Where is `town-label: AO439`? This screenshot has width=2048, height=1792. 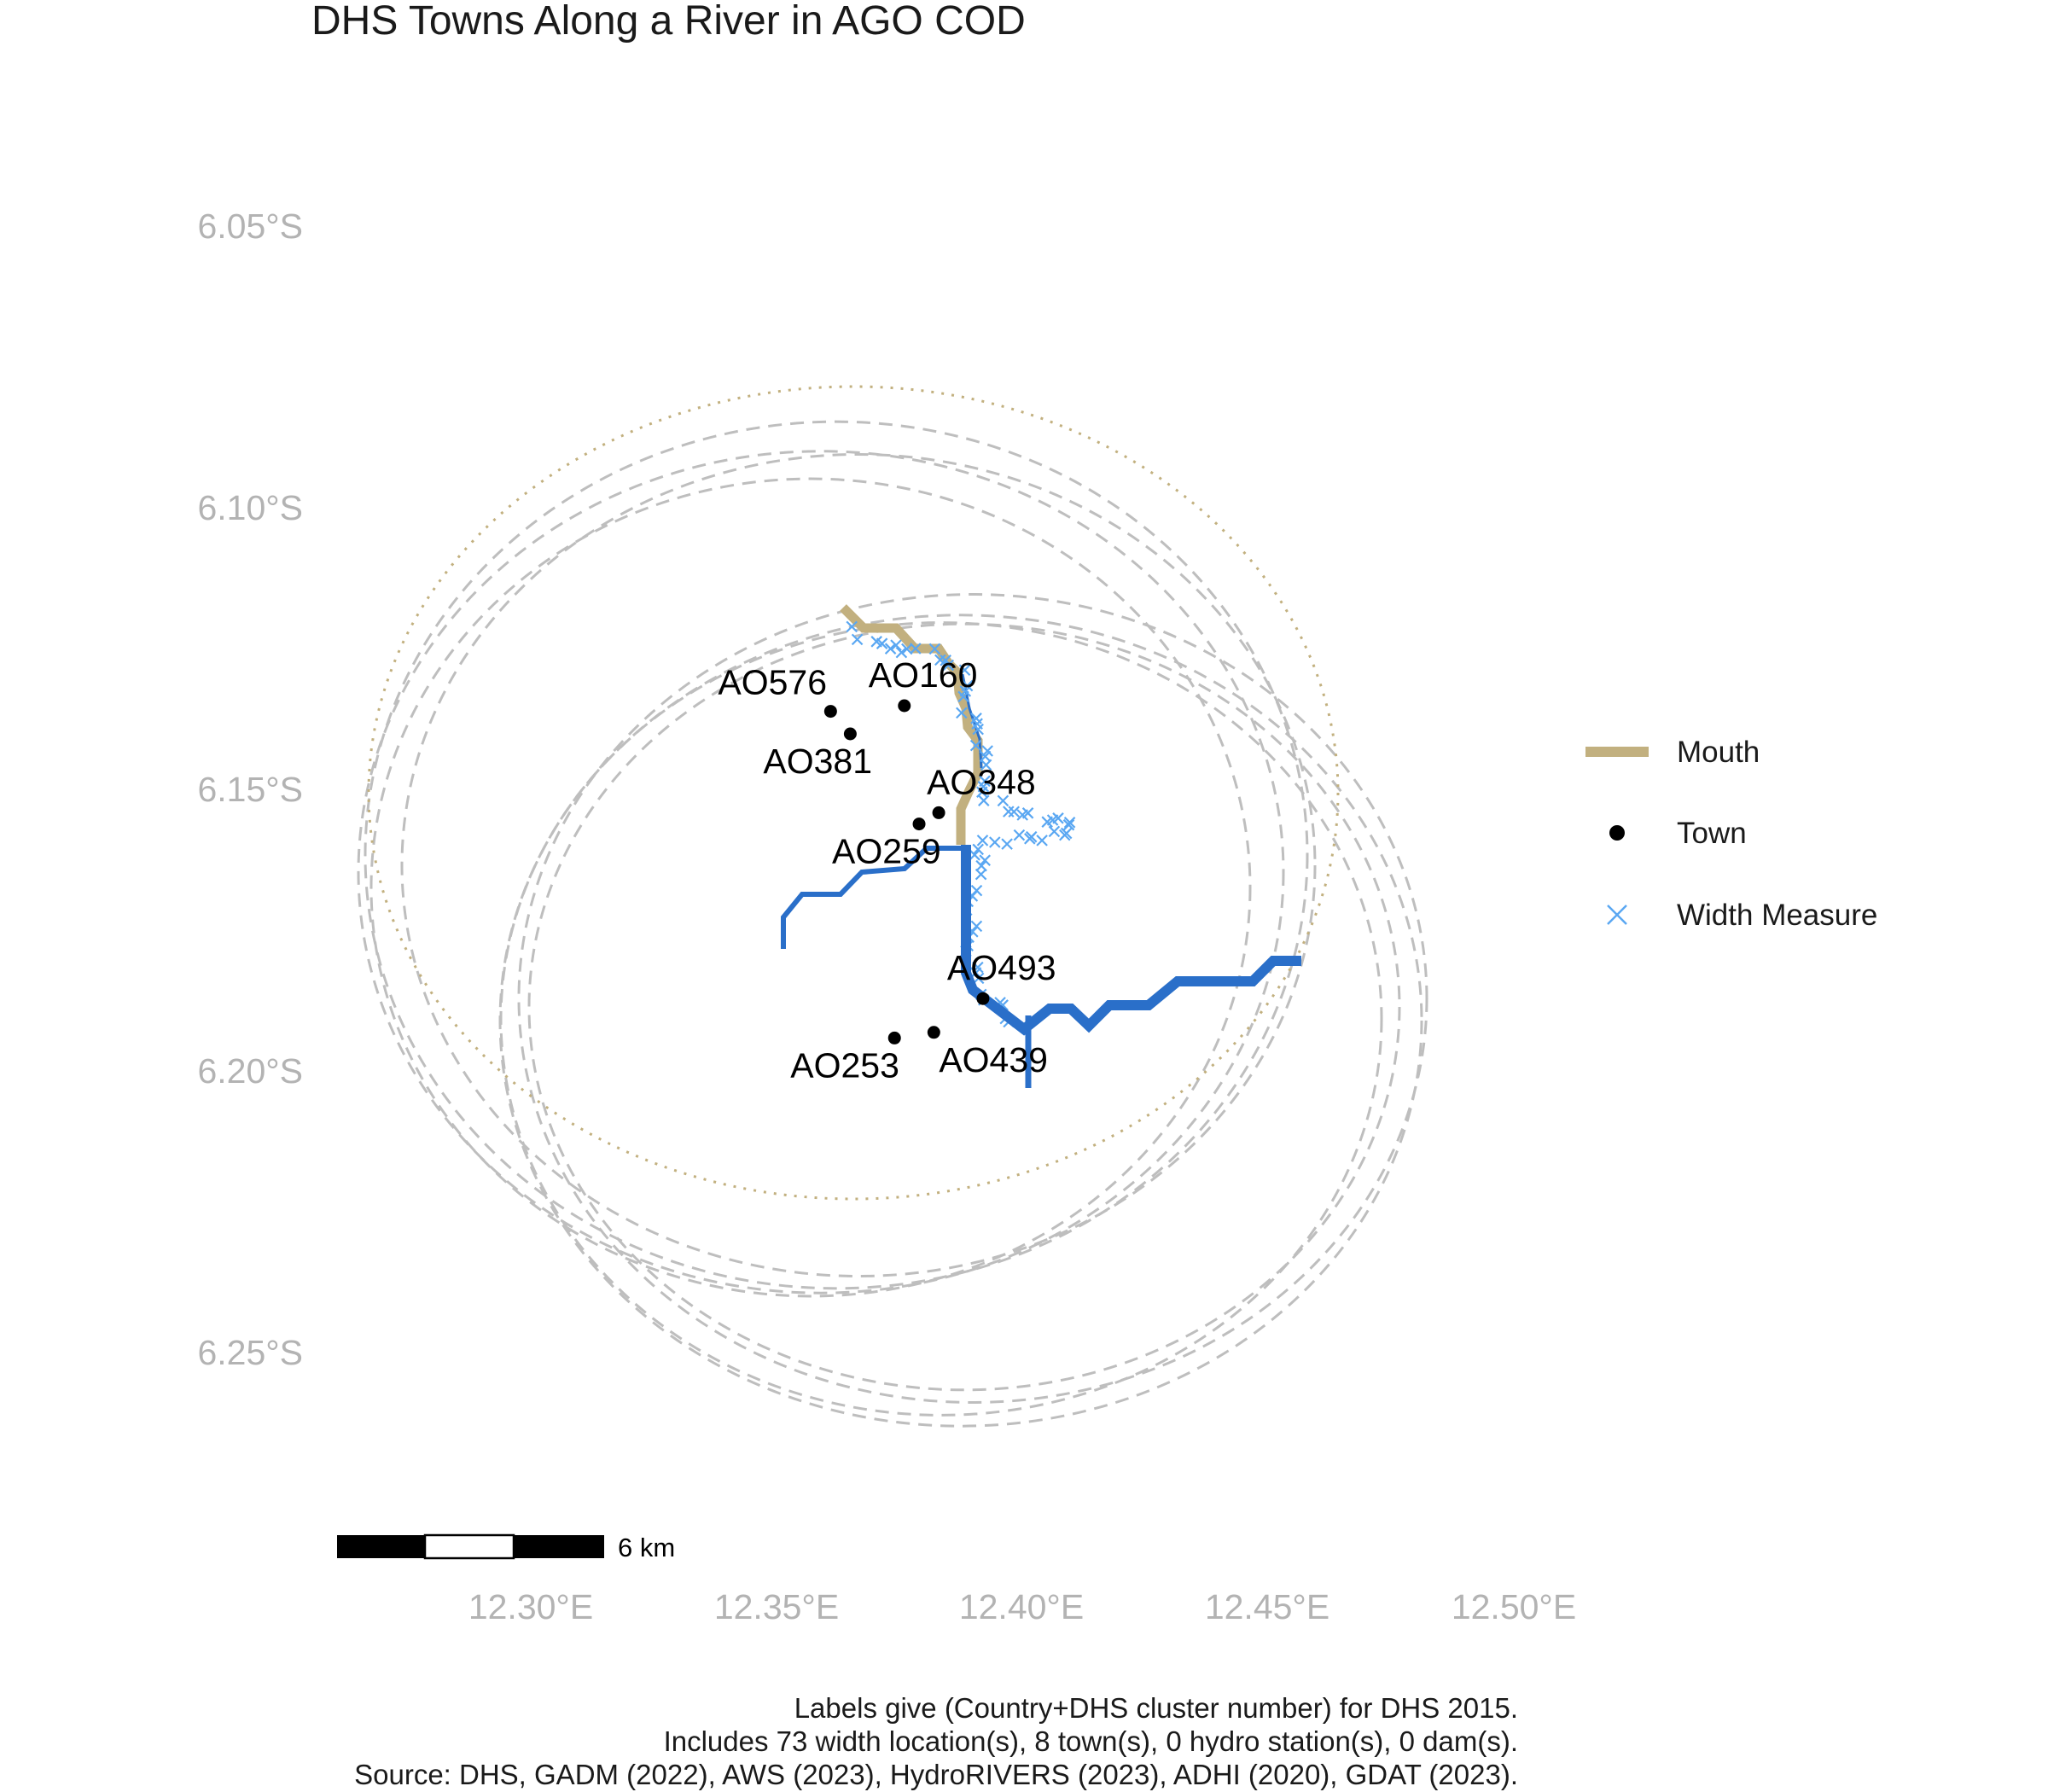
town-label: AO439 is located at coordinates (994, 1059).